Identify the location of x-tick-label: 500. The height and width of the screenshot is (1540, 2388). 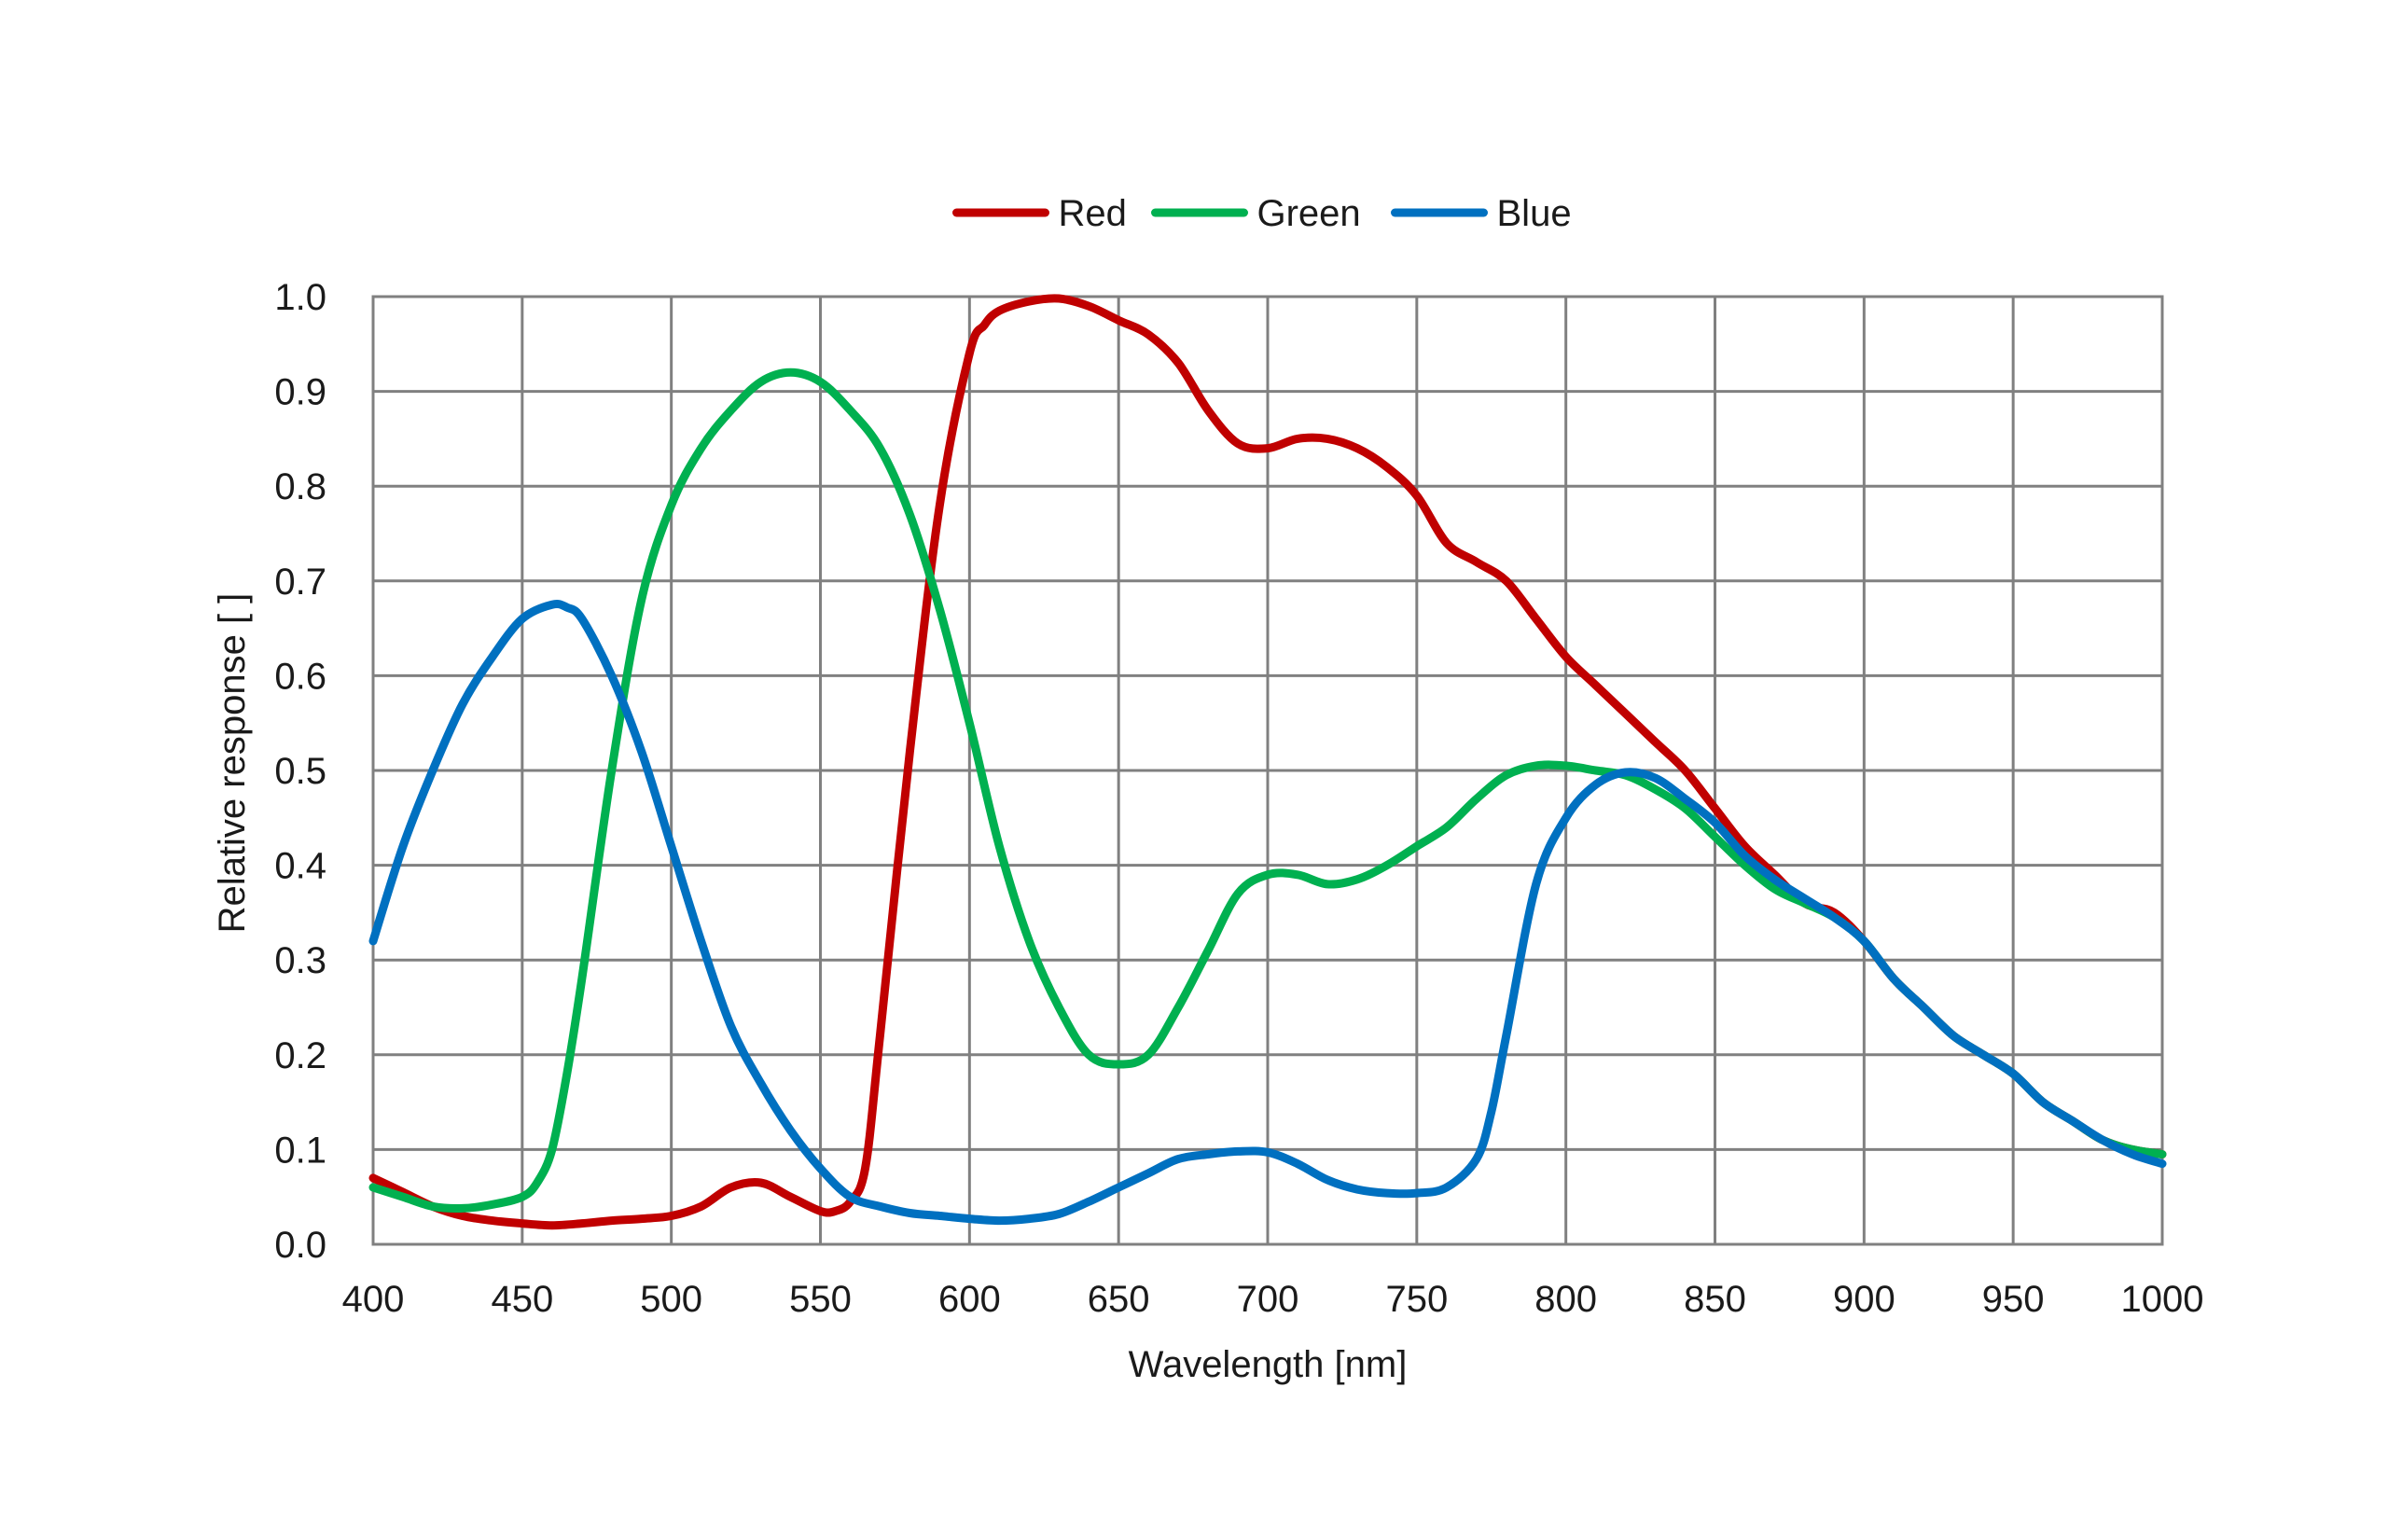
(671, 1299).